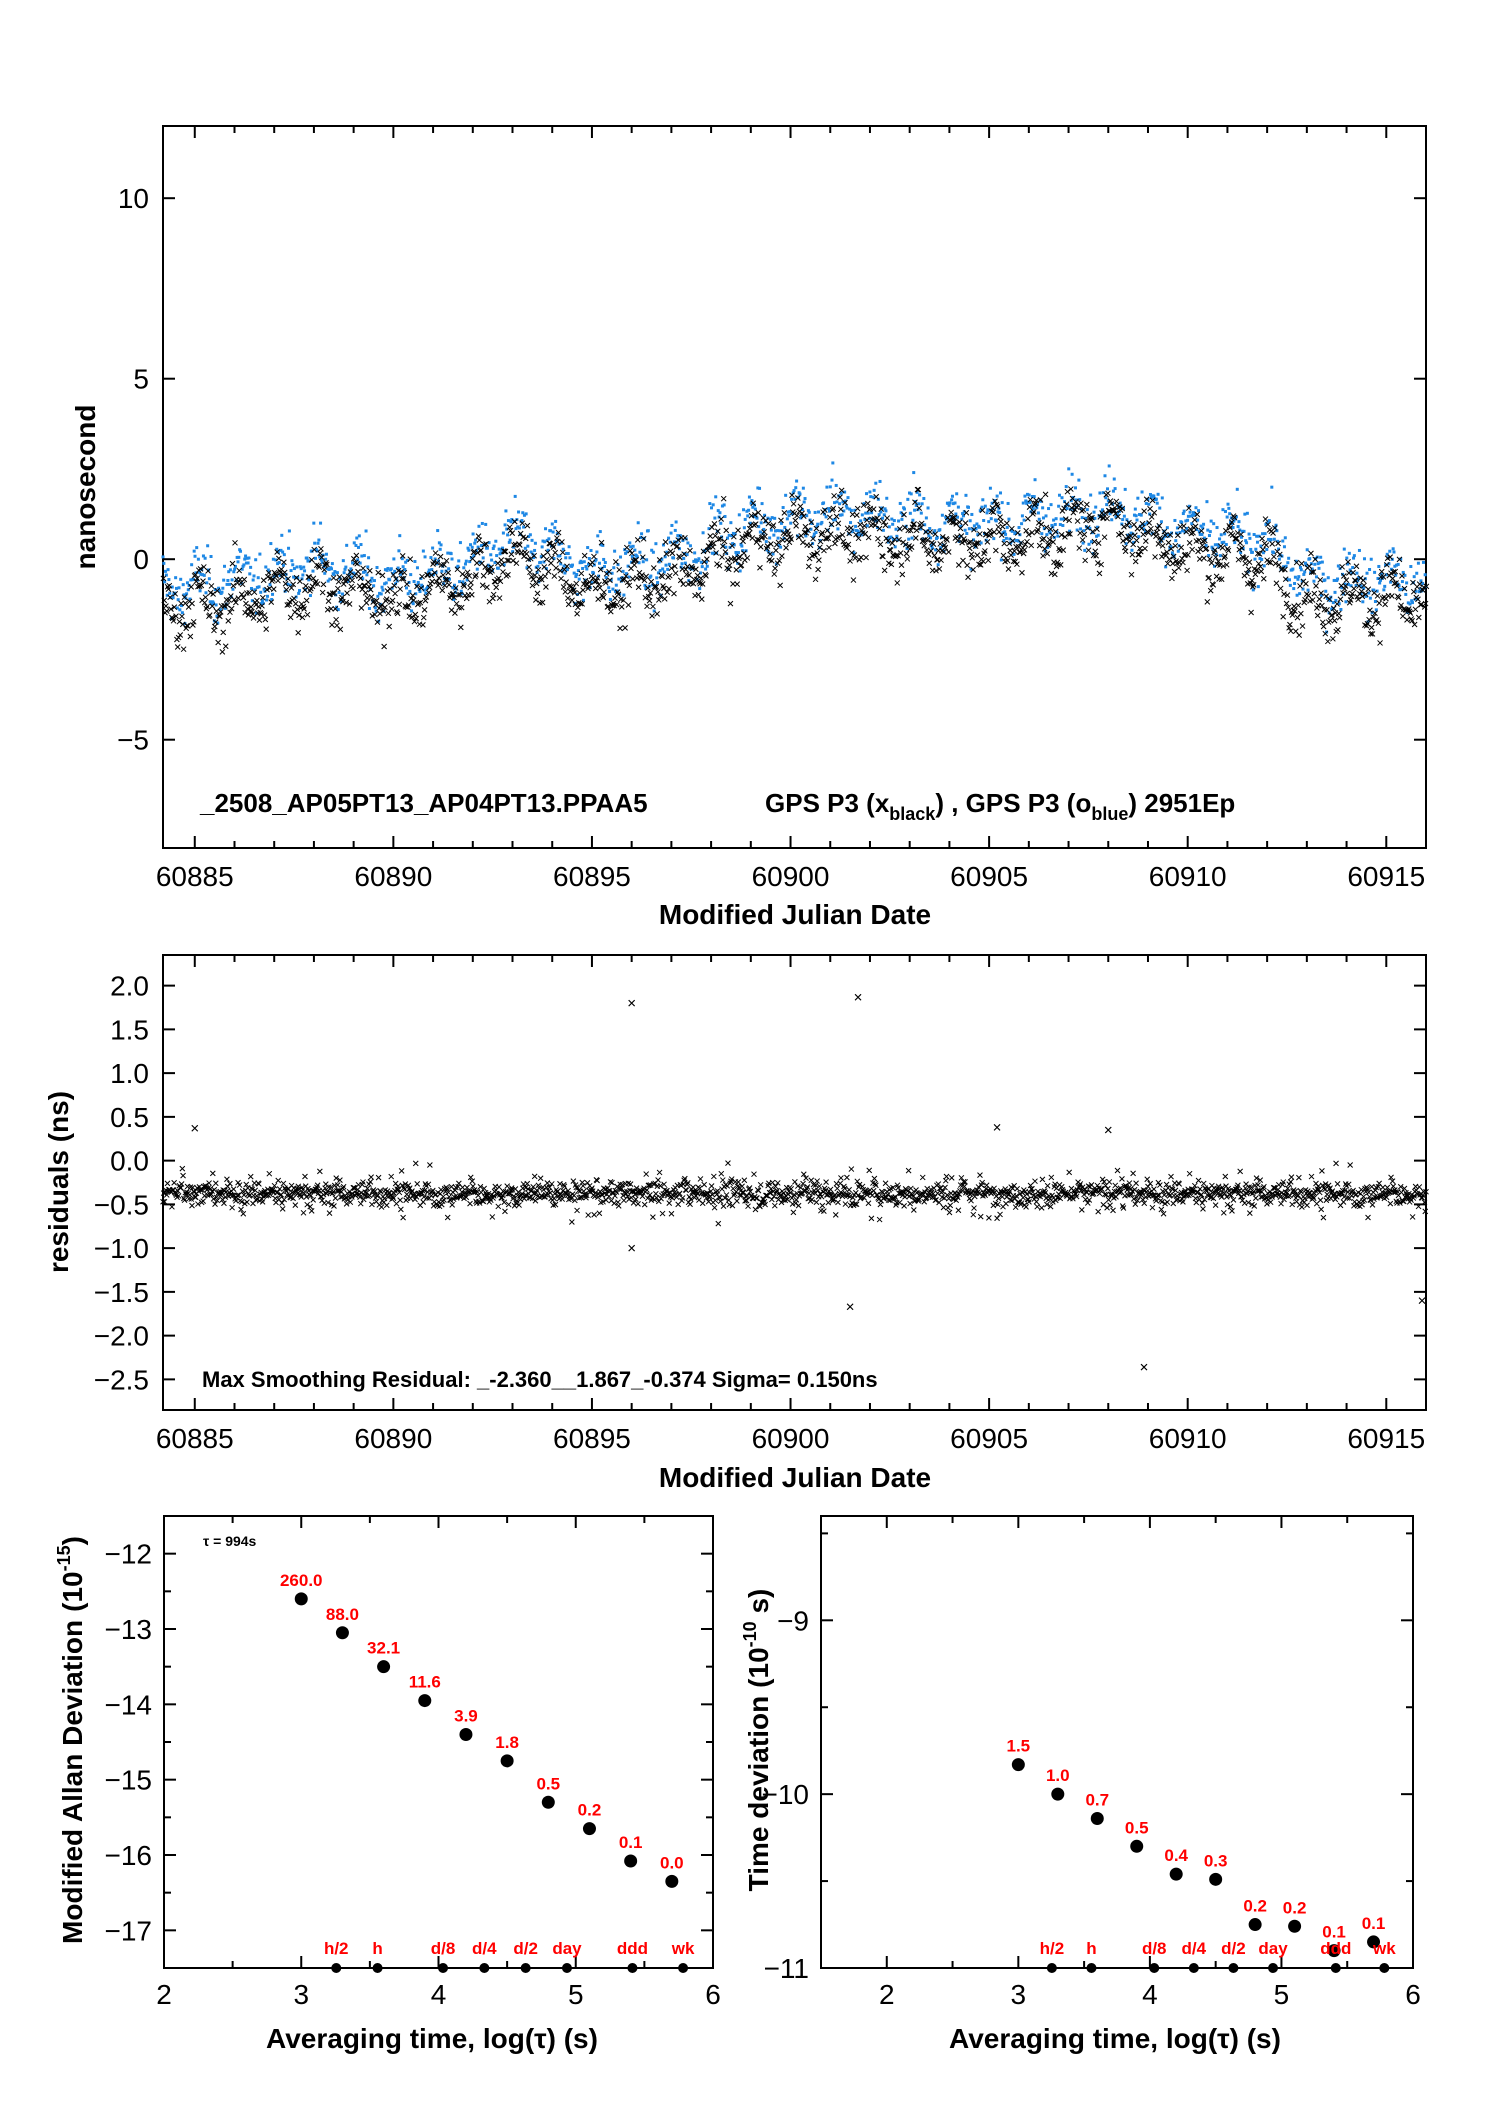 The width and height of the screenshot is (1488, 2105). What do you see at coordinates (1013, 803) in the screenshot?
I see `legend-part-2: ) , GPS P3 (o` at bounding box center [1013, 803].